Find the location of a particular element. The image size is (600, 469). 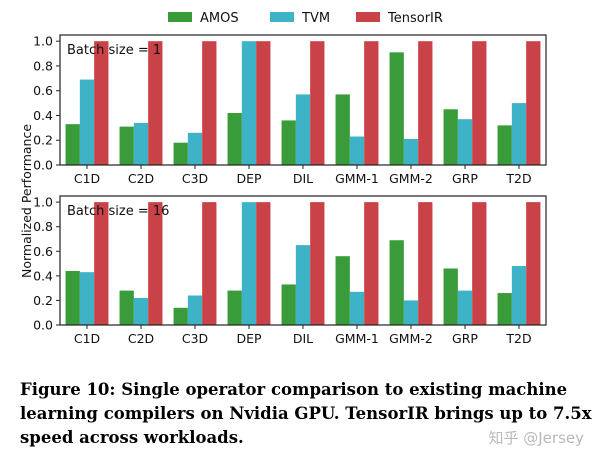

panel-title: Batch size = 16 is located at coordinates (118, 211).